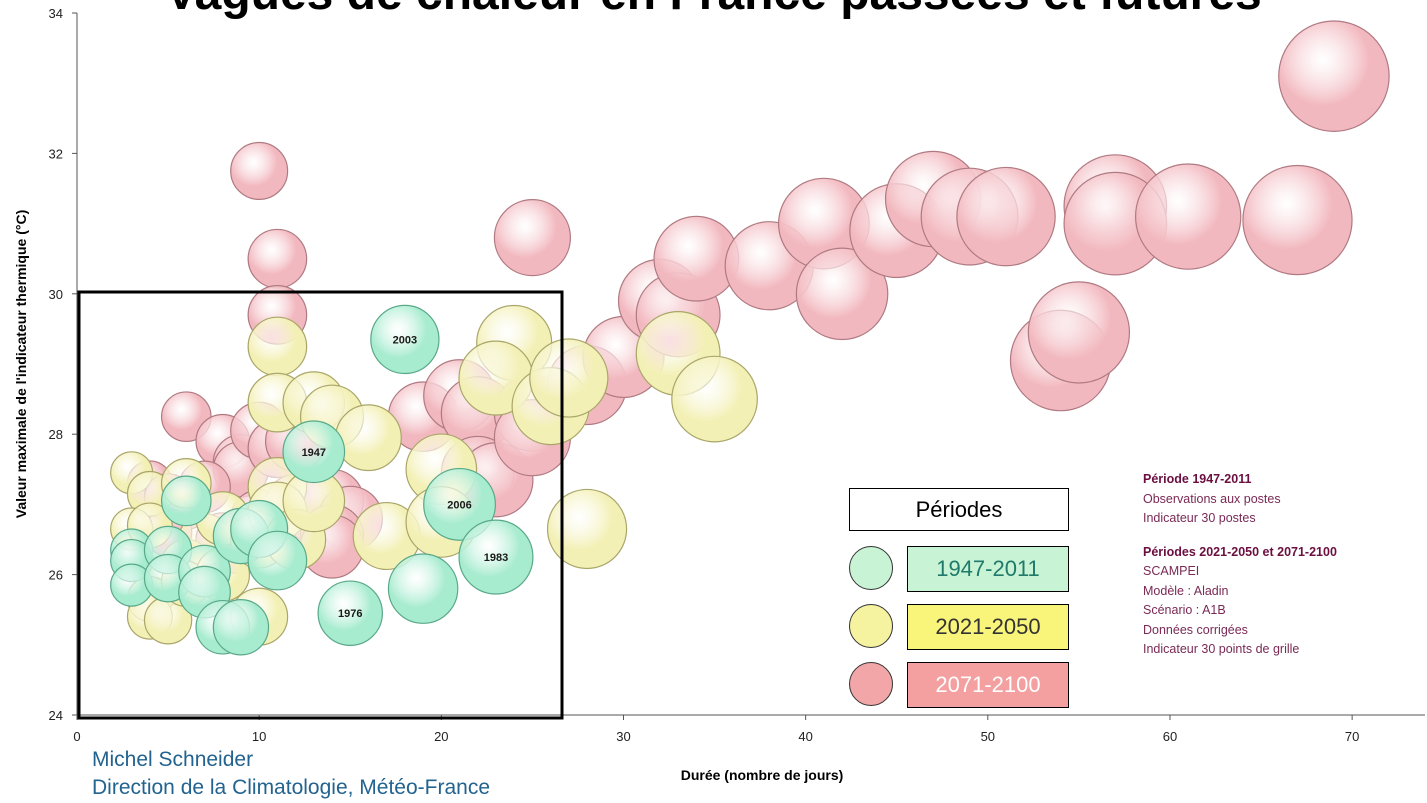 The width and height of the screenshot is (1427, 803). Describe the element at coordinates (56, 434) in the screenshot. I see `y-tick-label: 28` at that location.